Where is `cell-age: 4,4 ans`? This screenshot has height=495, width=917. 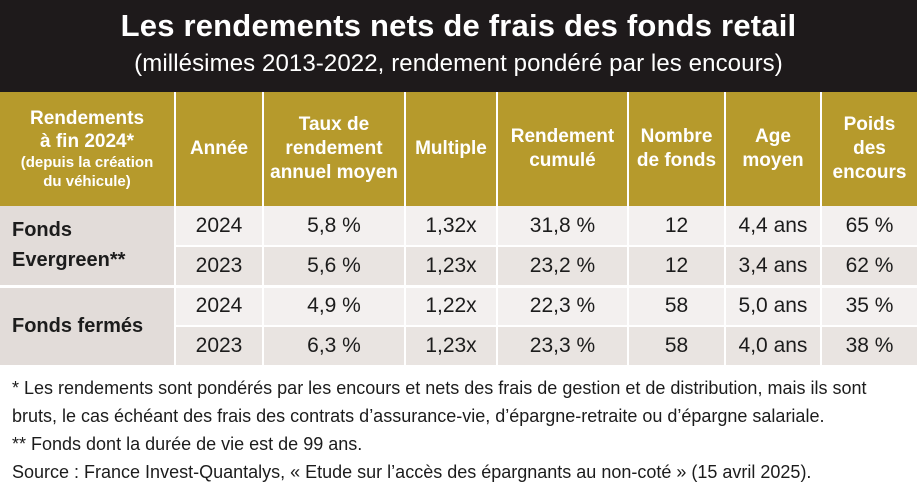 cell-age: 4,4 ans is located at coordinates (773, 226).